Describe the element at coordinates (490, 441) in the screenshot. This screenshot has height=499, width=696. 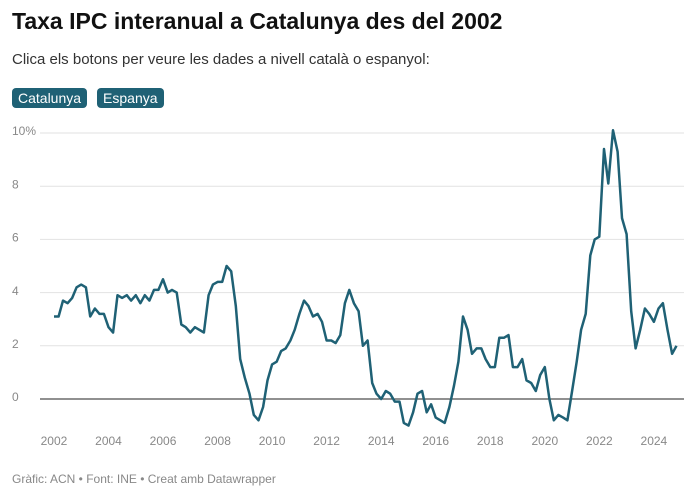
I see `x-tick-label: 2018` at that location.